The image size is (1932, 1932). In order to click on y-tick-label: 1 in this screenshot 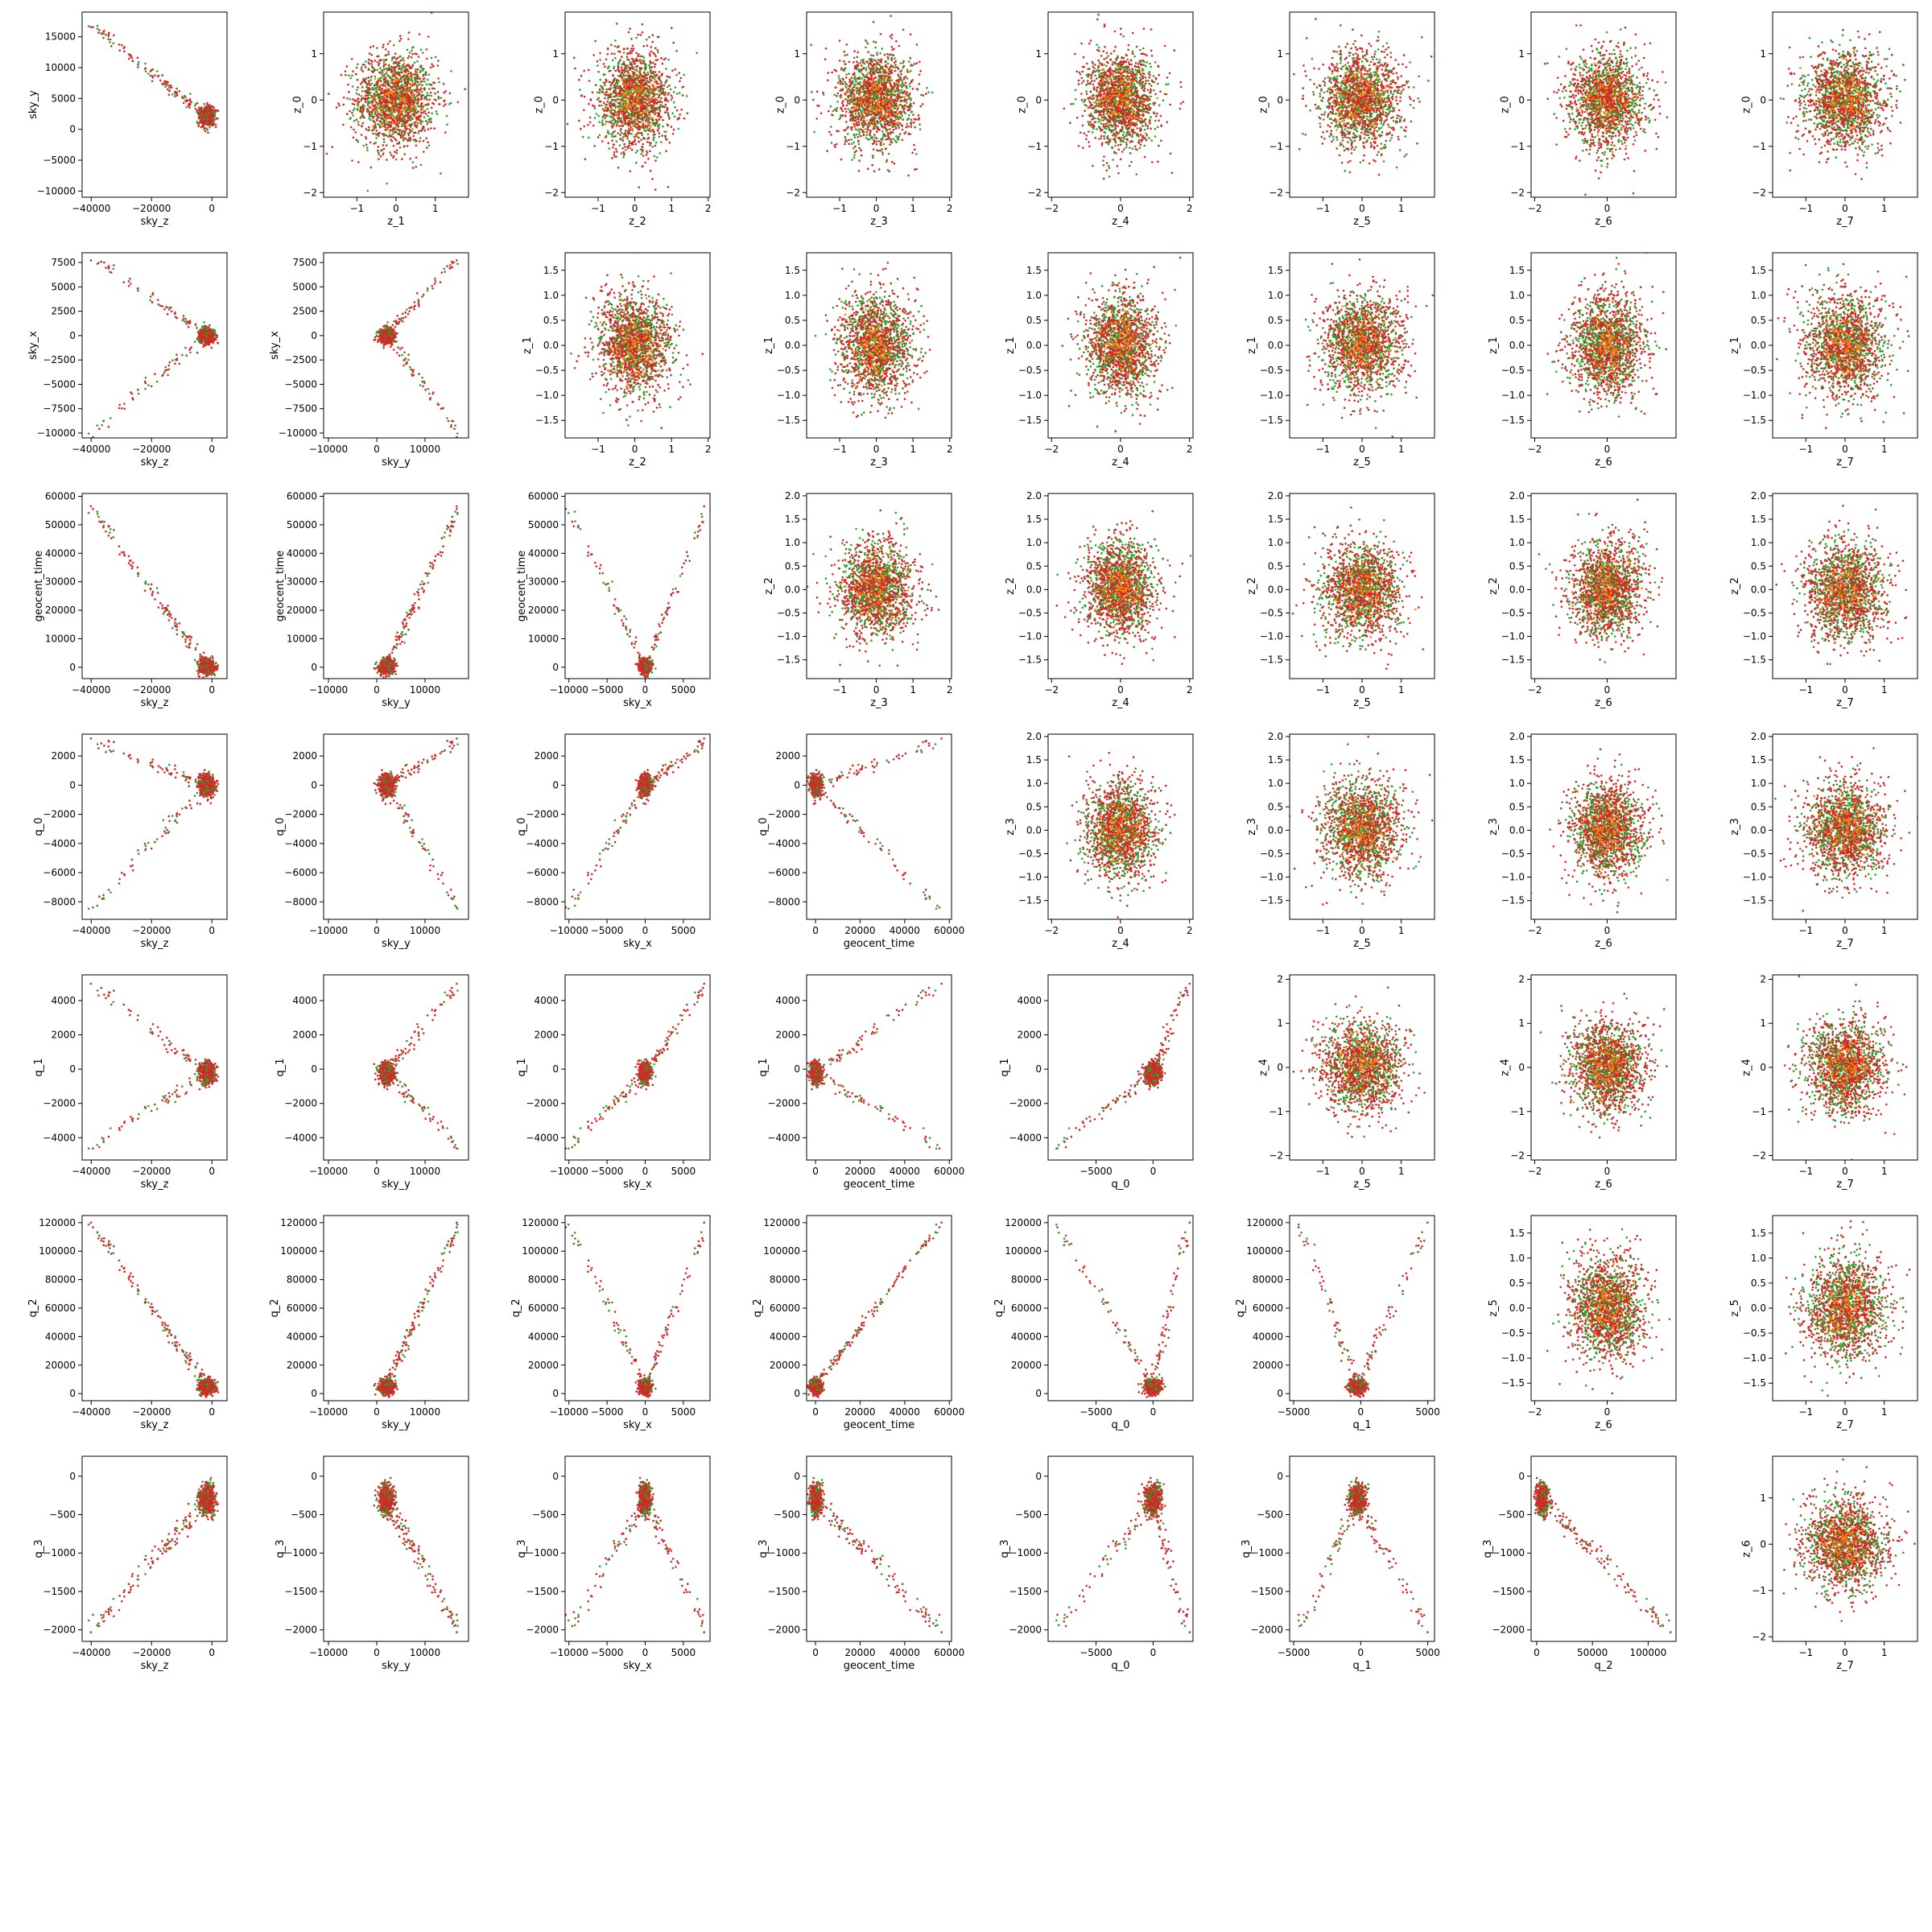, I will do `click(555, 54)`.